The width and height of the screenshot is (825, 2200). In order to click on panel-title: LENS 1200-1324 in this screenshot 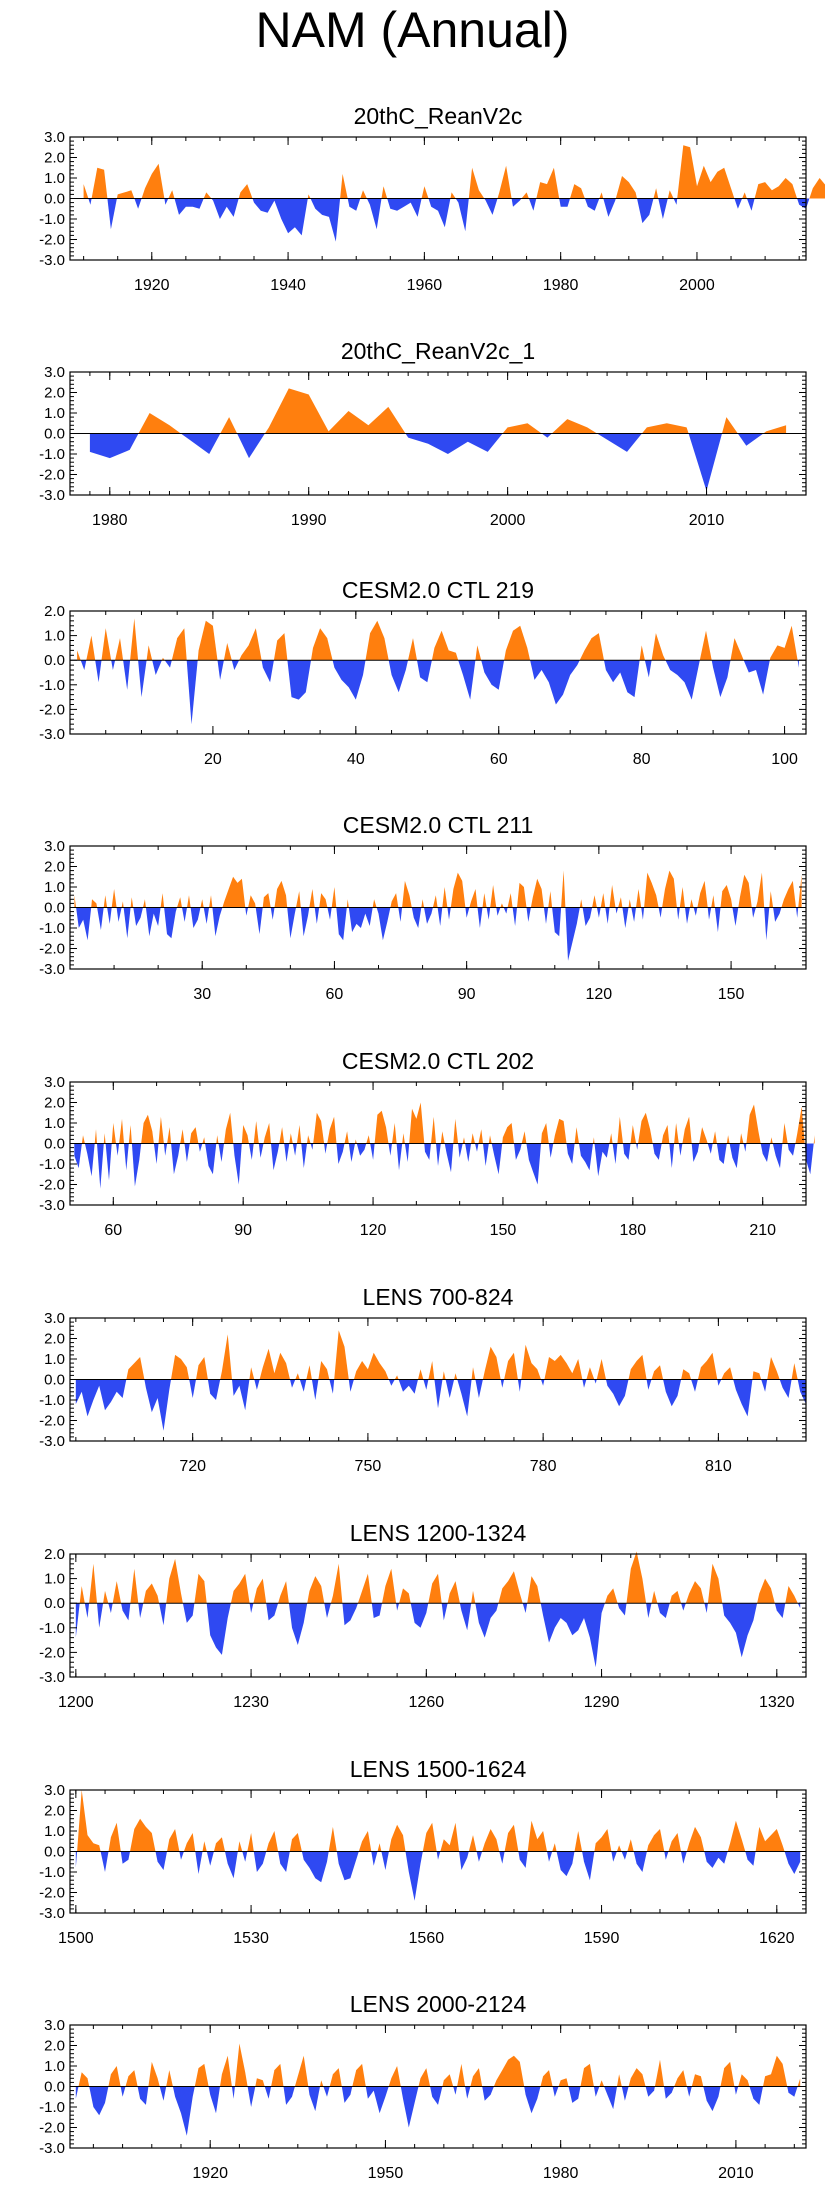, I will do `click(438, 1533)`.